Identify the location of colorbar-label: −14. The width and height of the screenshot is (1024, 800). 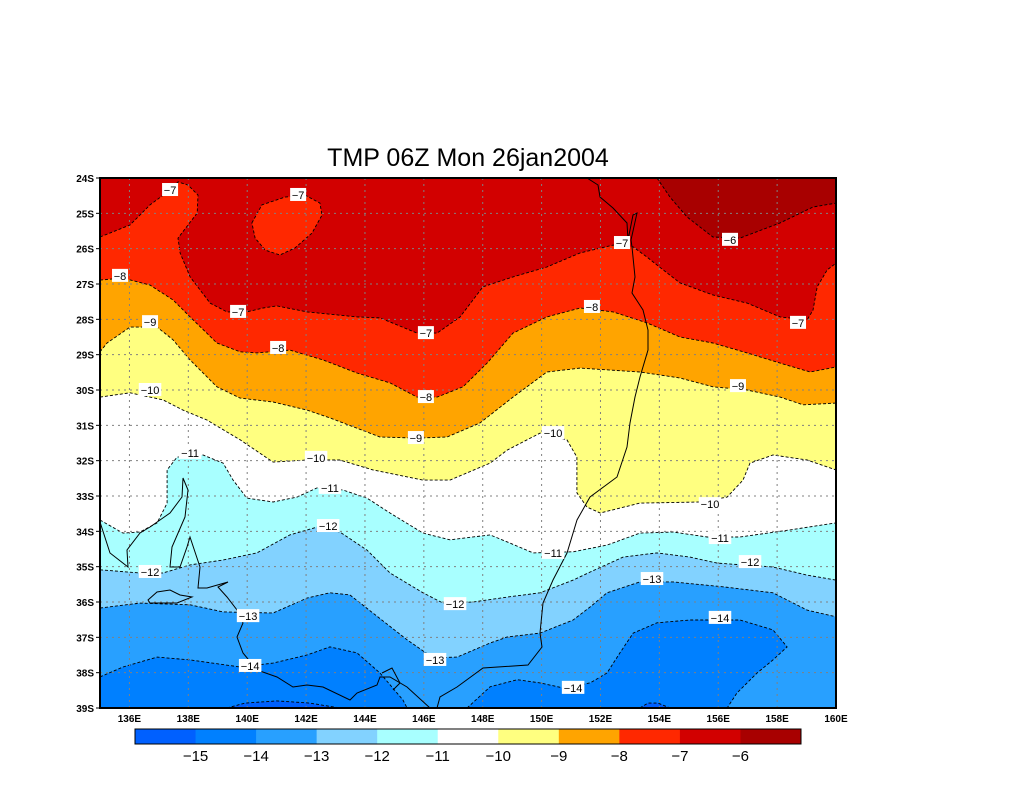
(255, 756).